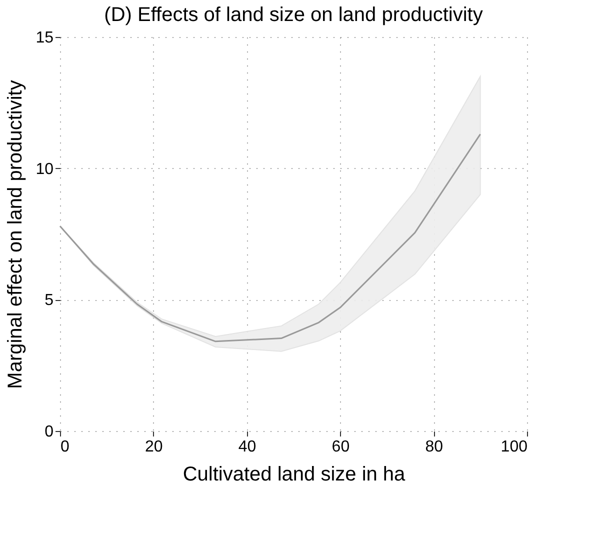  What do you see at coordinates (45, 169) in the screenshot?
I see `y-tick-label: 10` at bounding box center [45, 169].